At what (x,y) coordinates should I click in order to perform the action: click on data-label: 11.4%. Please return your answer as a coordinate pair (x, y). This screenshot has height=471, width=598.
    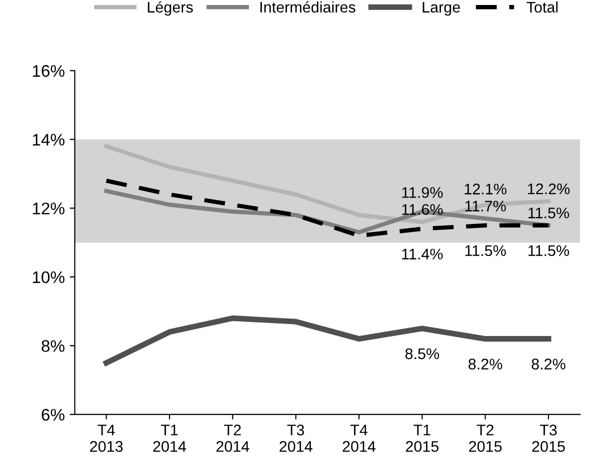
    Looking at the image, I should click on (422, 254).